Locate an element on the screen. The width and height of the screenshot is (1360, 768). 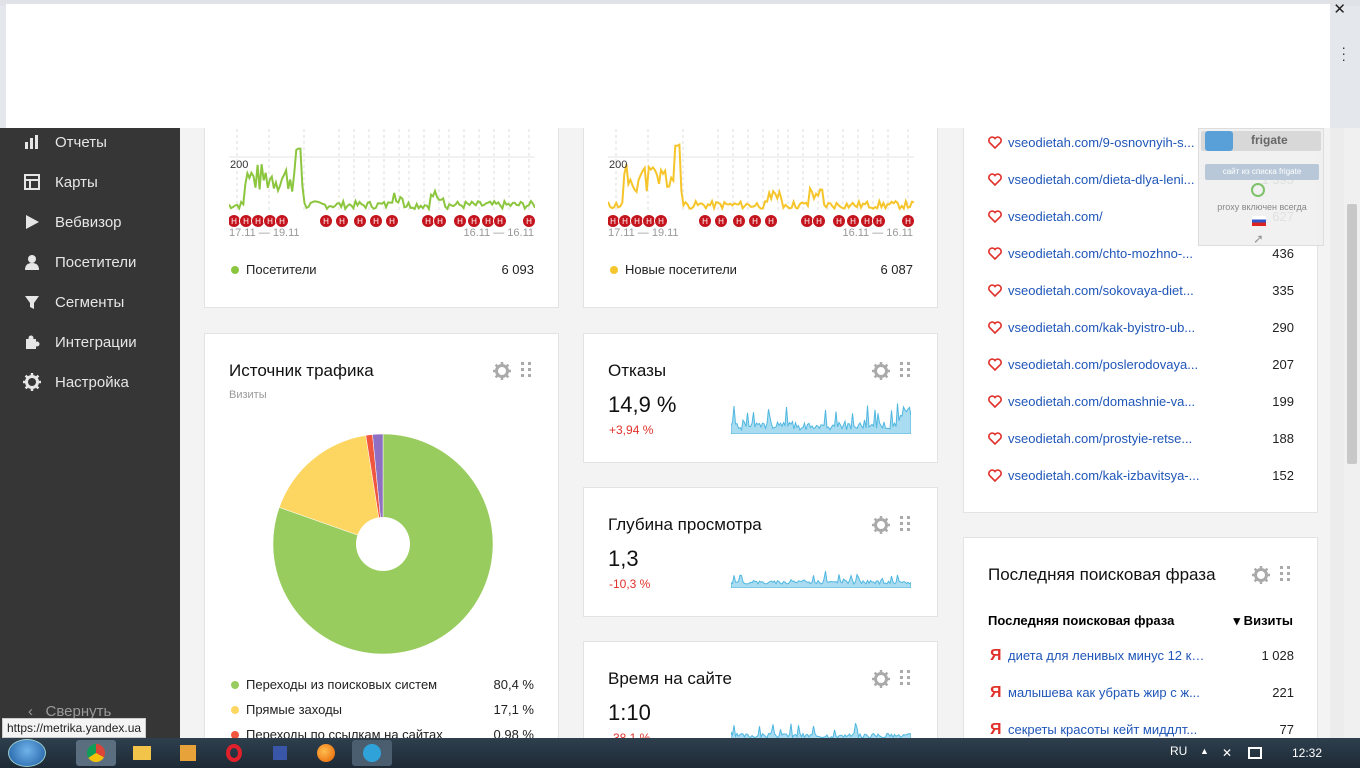
menu-dots-icon: · · · is located at coordinates (1343, 53).